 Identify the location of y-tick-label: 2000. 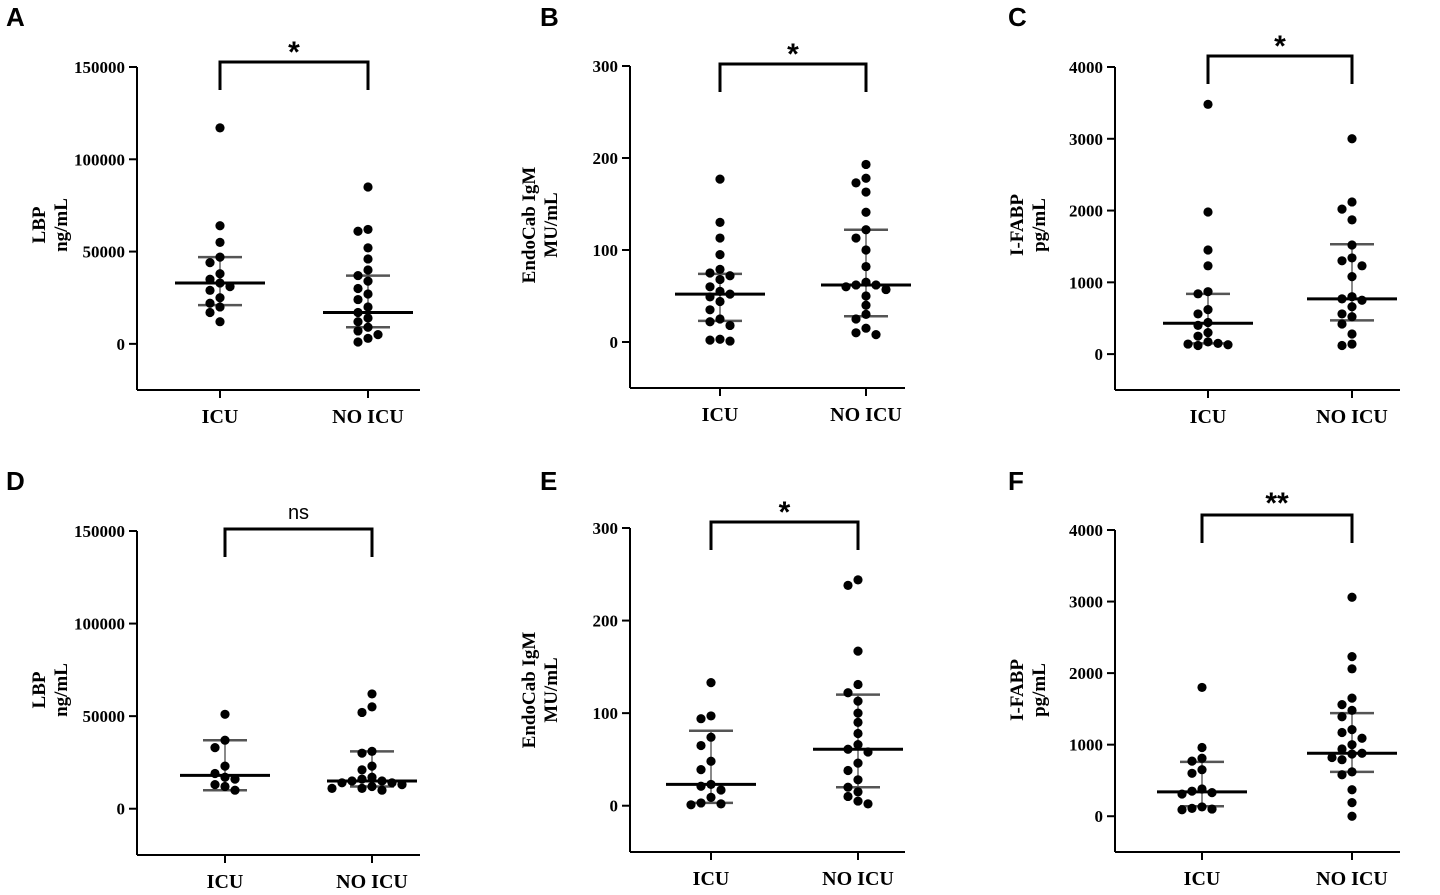
(1086, 673).